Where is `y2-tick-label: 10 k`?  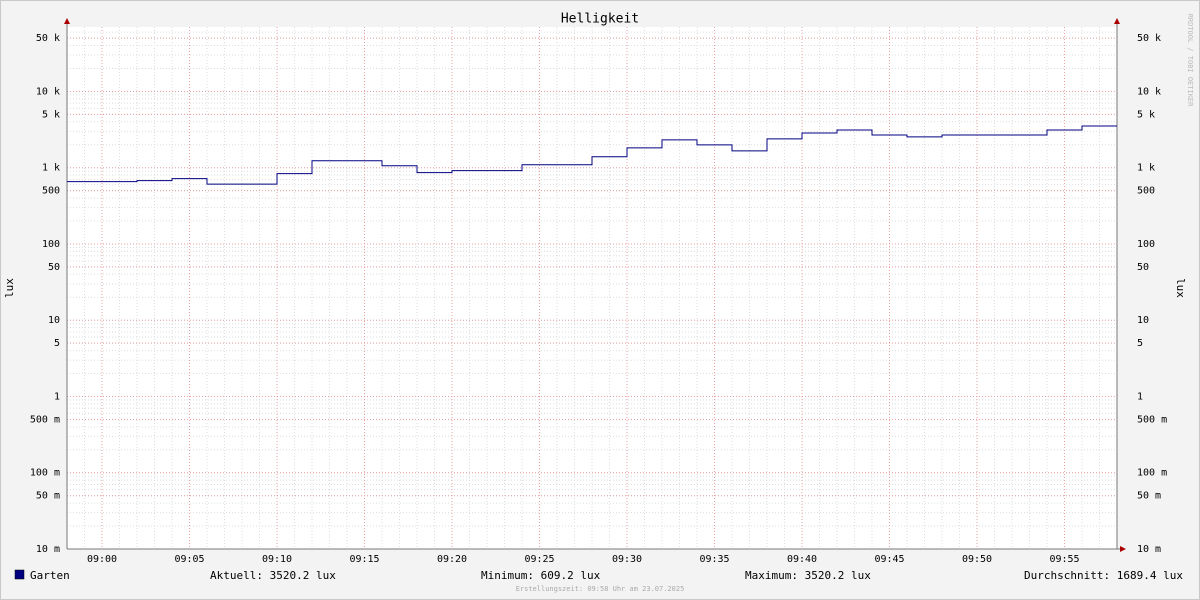 y2-tick-label: 10 k is located at coordinates (1149, 91).